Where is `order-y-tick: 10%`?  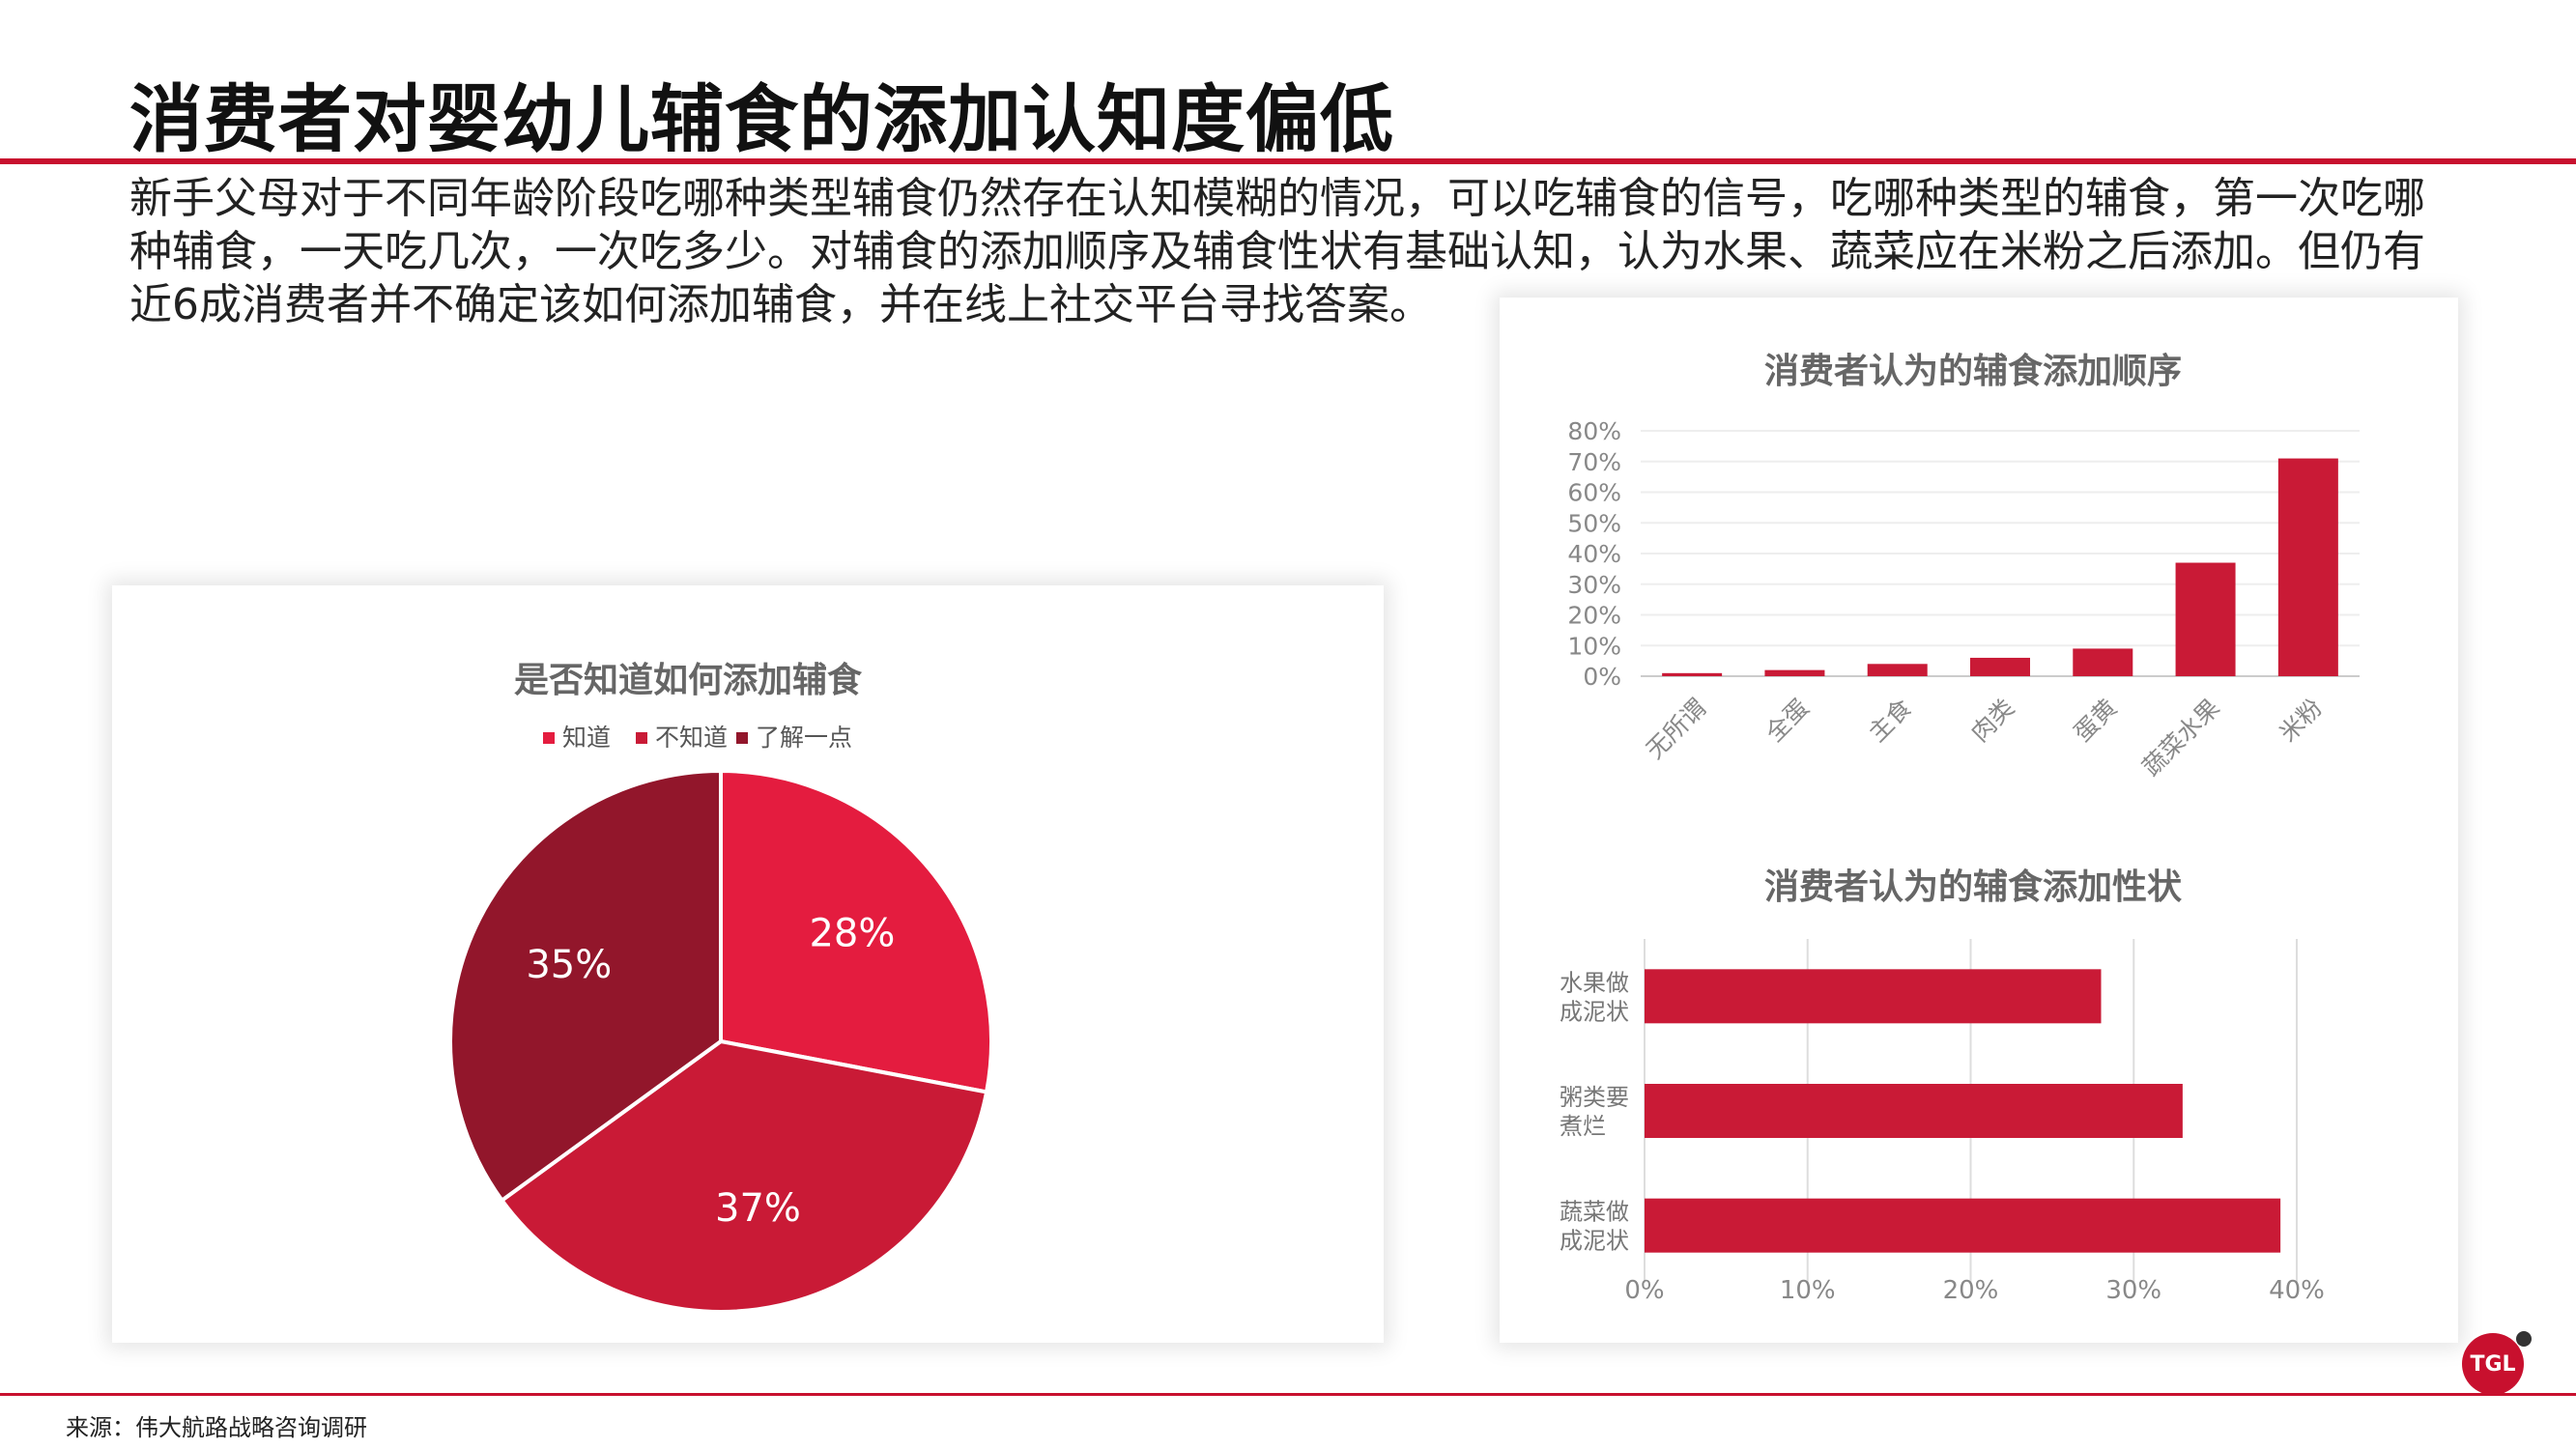
order-y-tick: 10% is located at coordinates (1594, 646).